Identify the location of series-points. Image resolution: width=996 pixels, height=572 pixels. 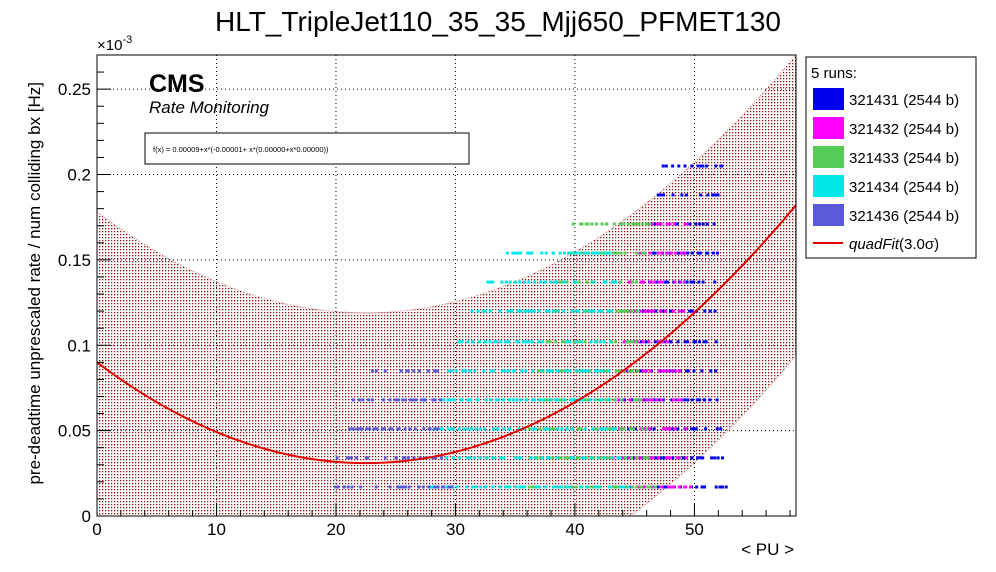
(394, 429).